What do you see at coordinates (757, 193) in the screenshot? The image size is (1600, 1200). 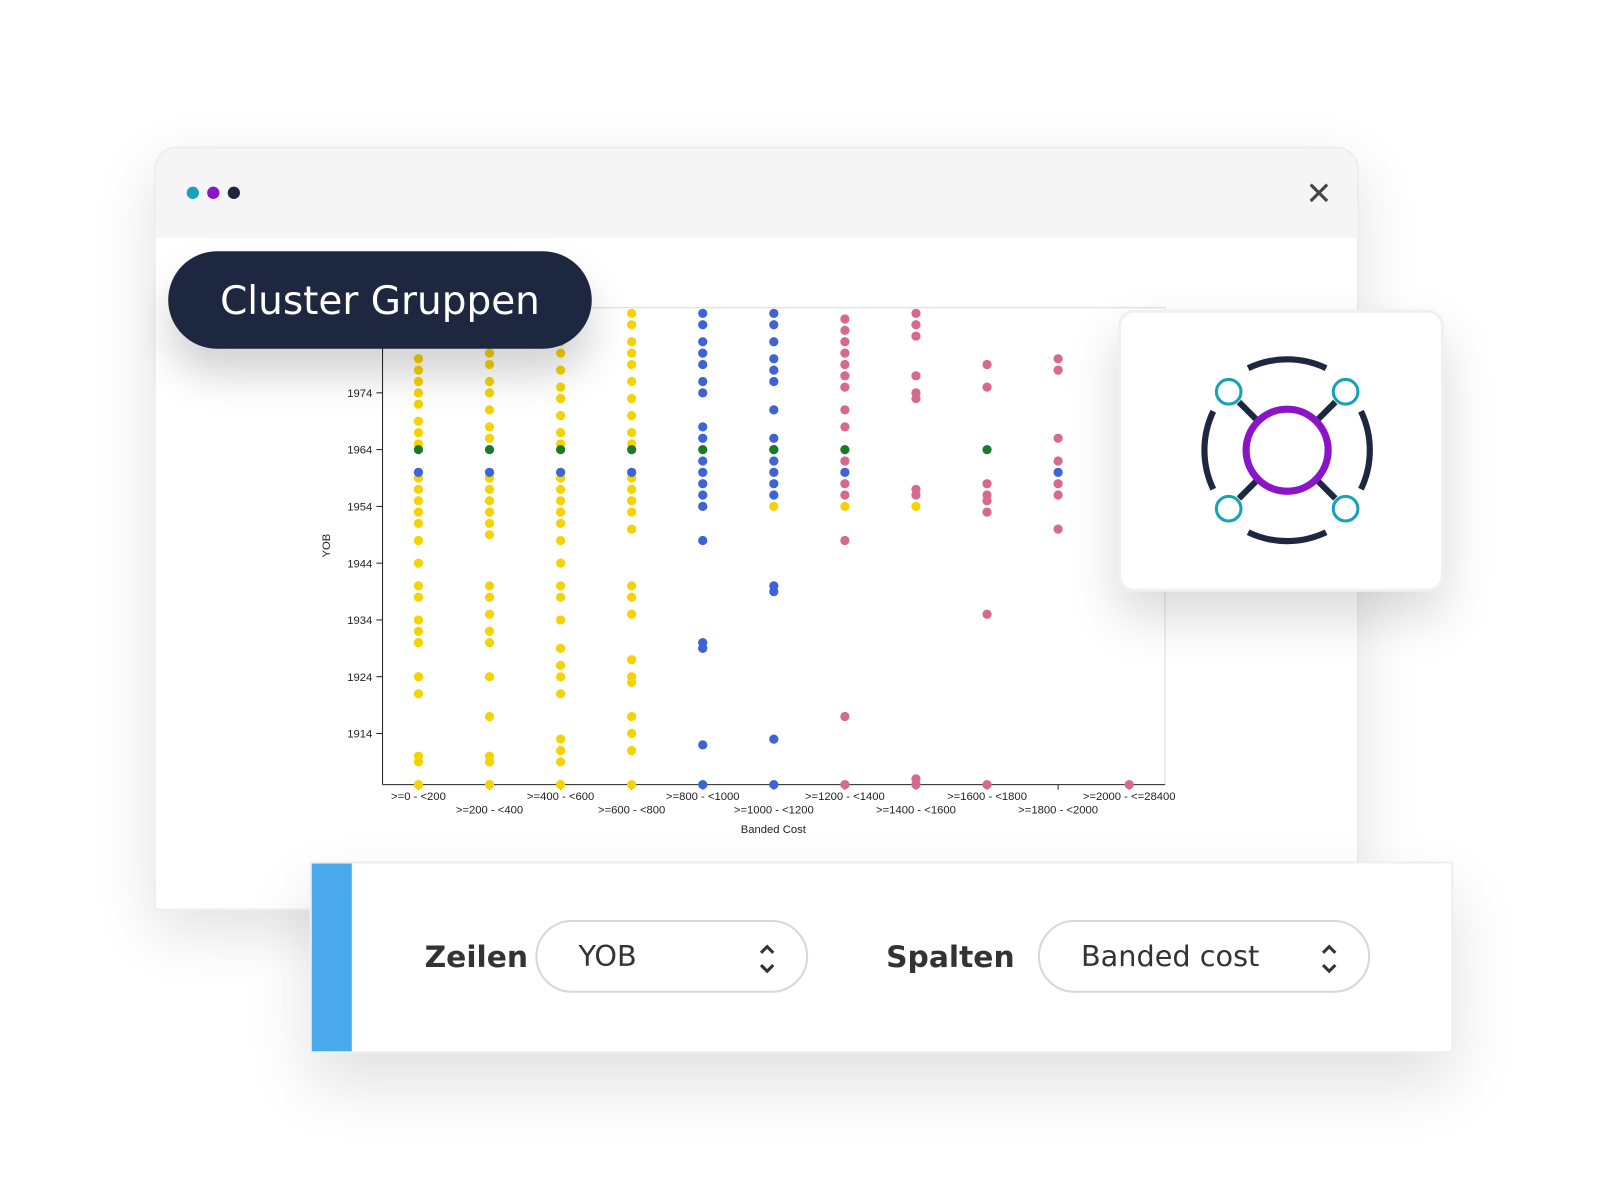 I see `window-controls` at bounding box center [757, 193].